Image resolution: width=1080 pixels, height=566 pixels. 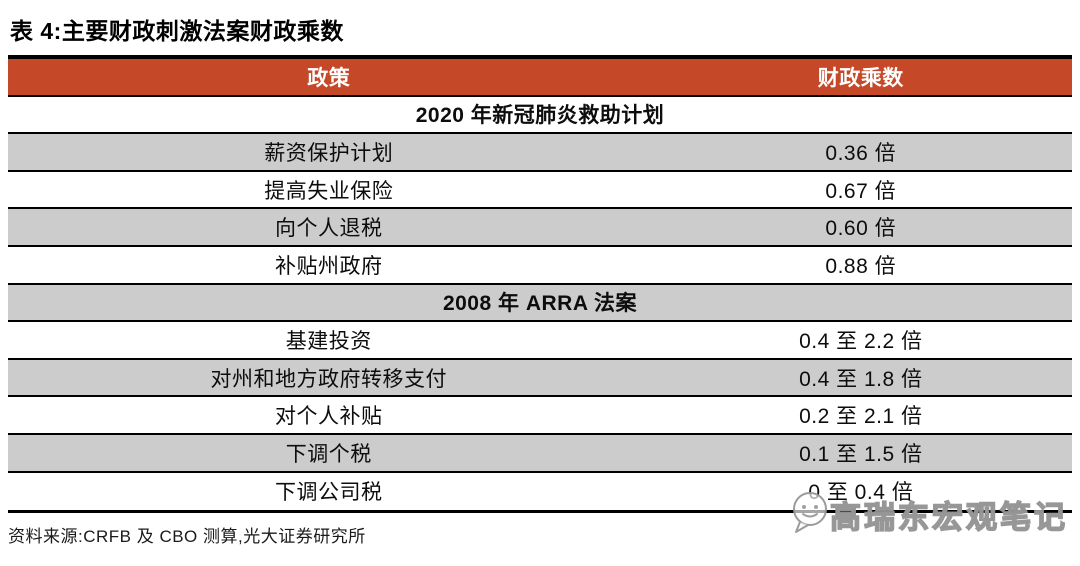 I want to click on source-note: 资料来源:CRFB 及 CBO 测算,光大证券研究所, so click(x=187, y=537).